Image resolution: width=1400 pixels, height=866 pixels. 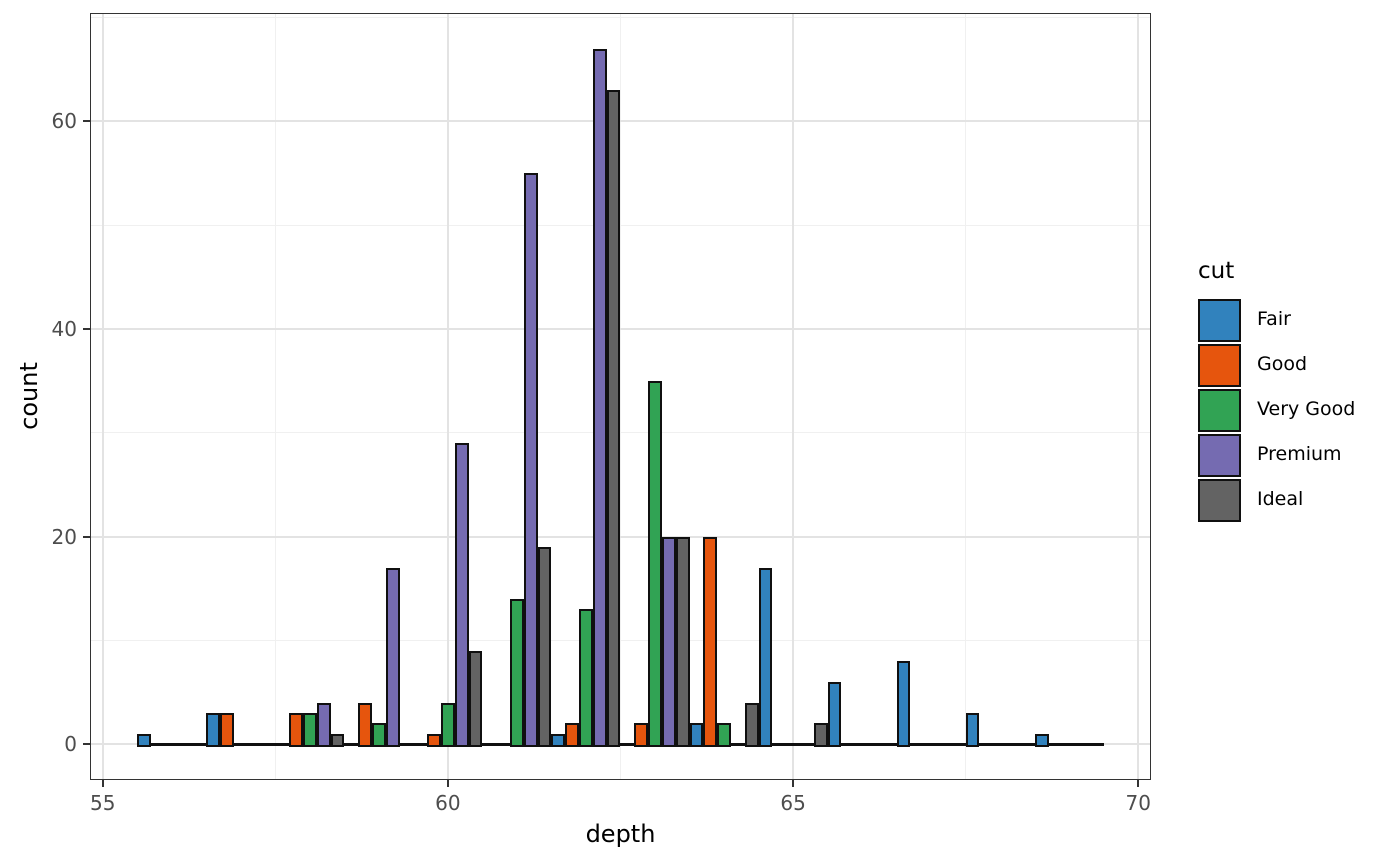 What do you see at coordinates (29, 396) in the screenshot?
I see `y-axis-title: count` at bounding box center [29, 396].